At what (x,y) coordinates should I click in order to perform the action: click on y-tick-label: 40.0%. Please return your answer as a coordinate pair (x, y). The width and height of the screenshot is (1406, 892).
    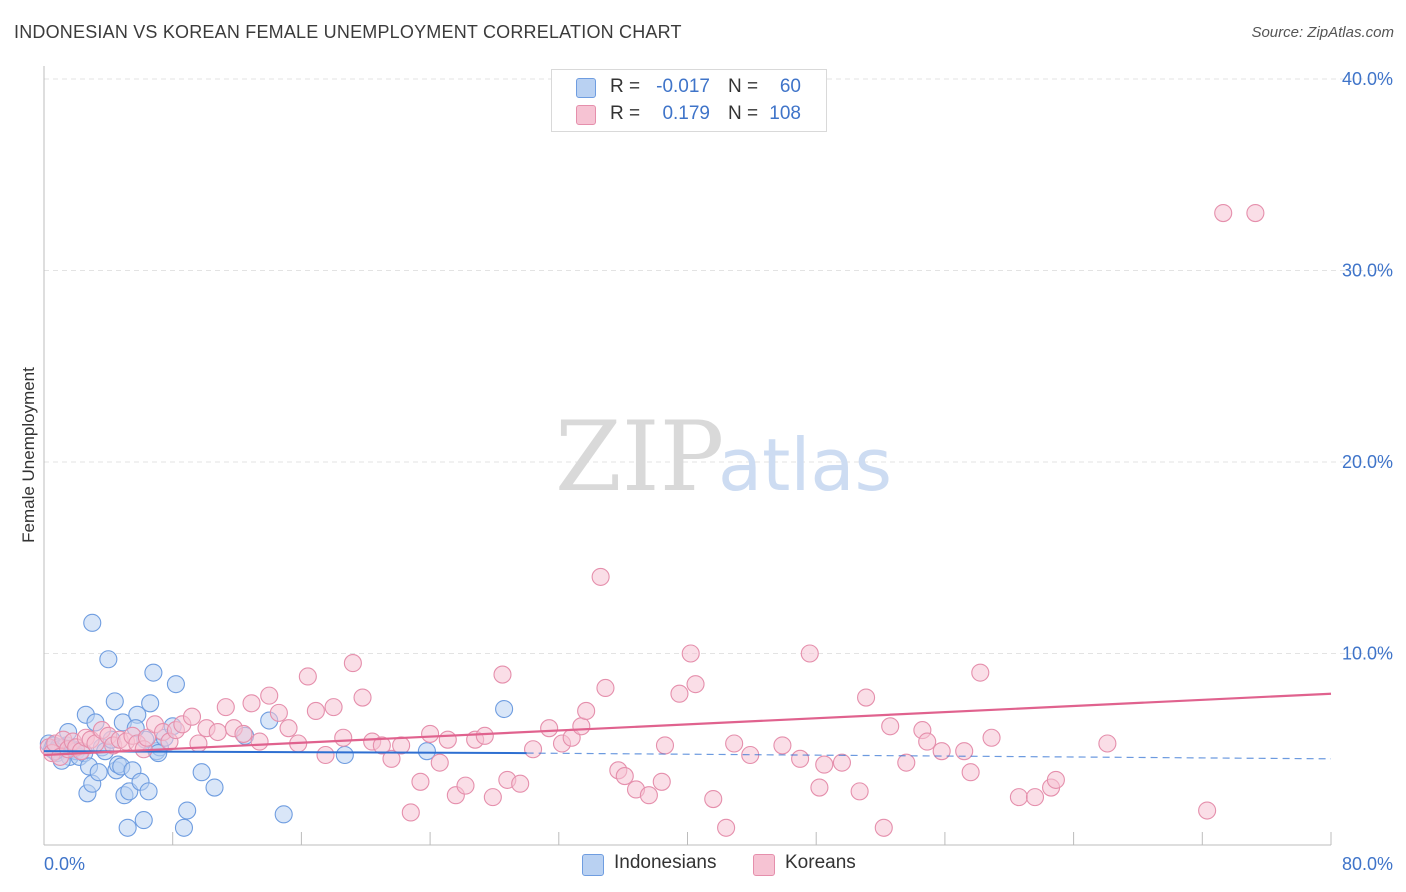
    Looking at the image, I should click on (1367, 79).